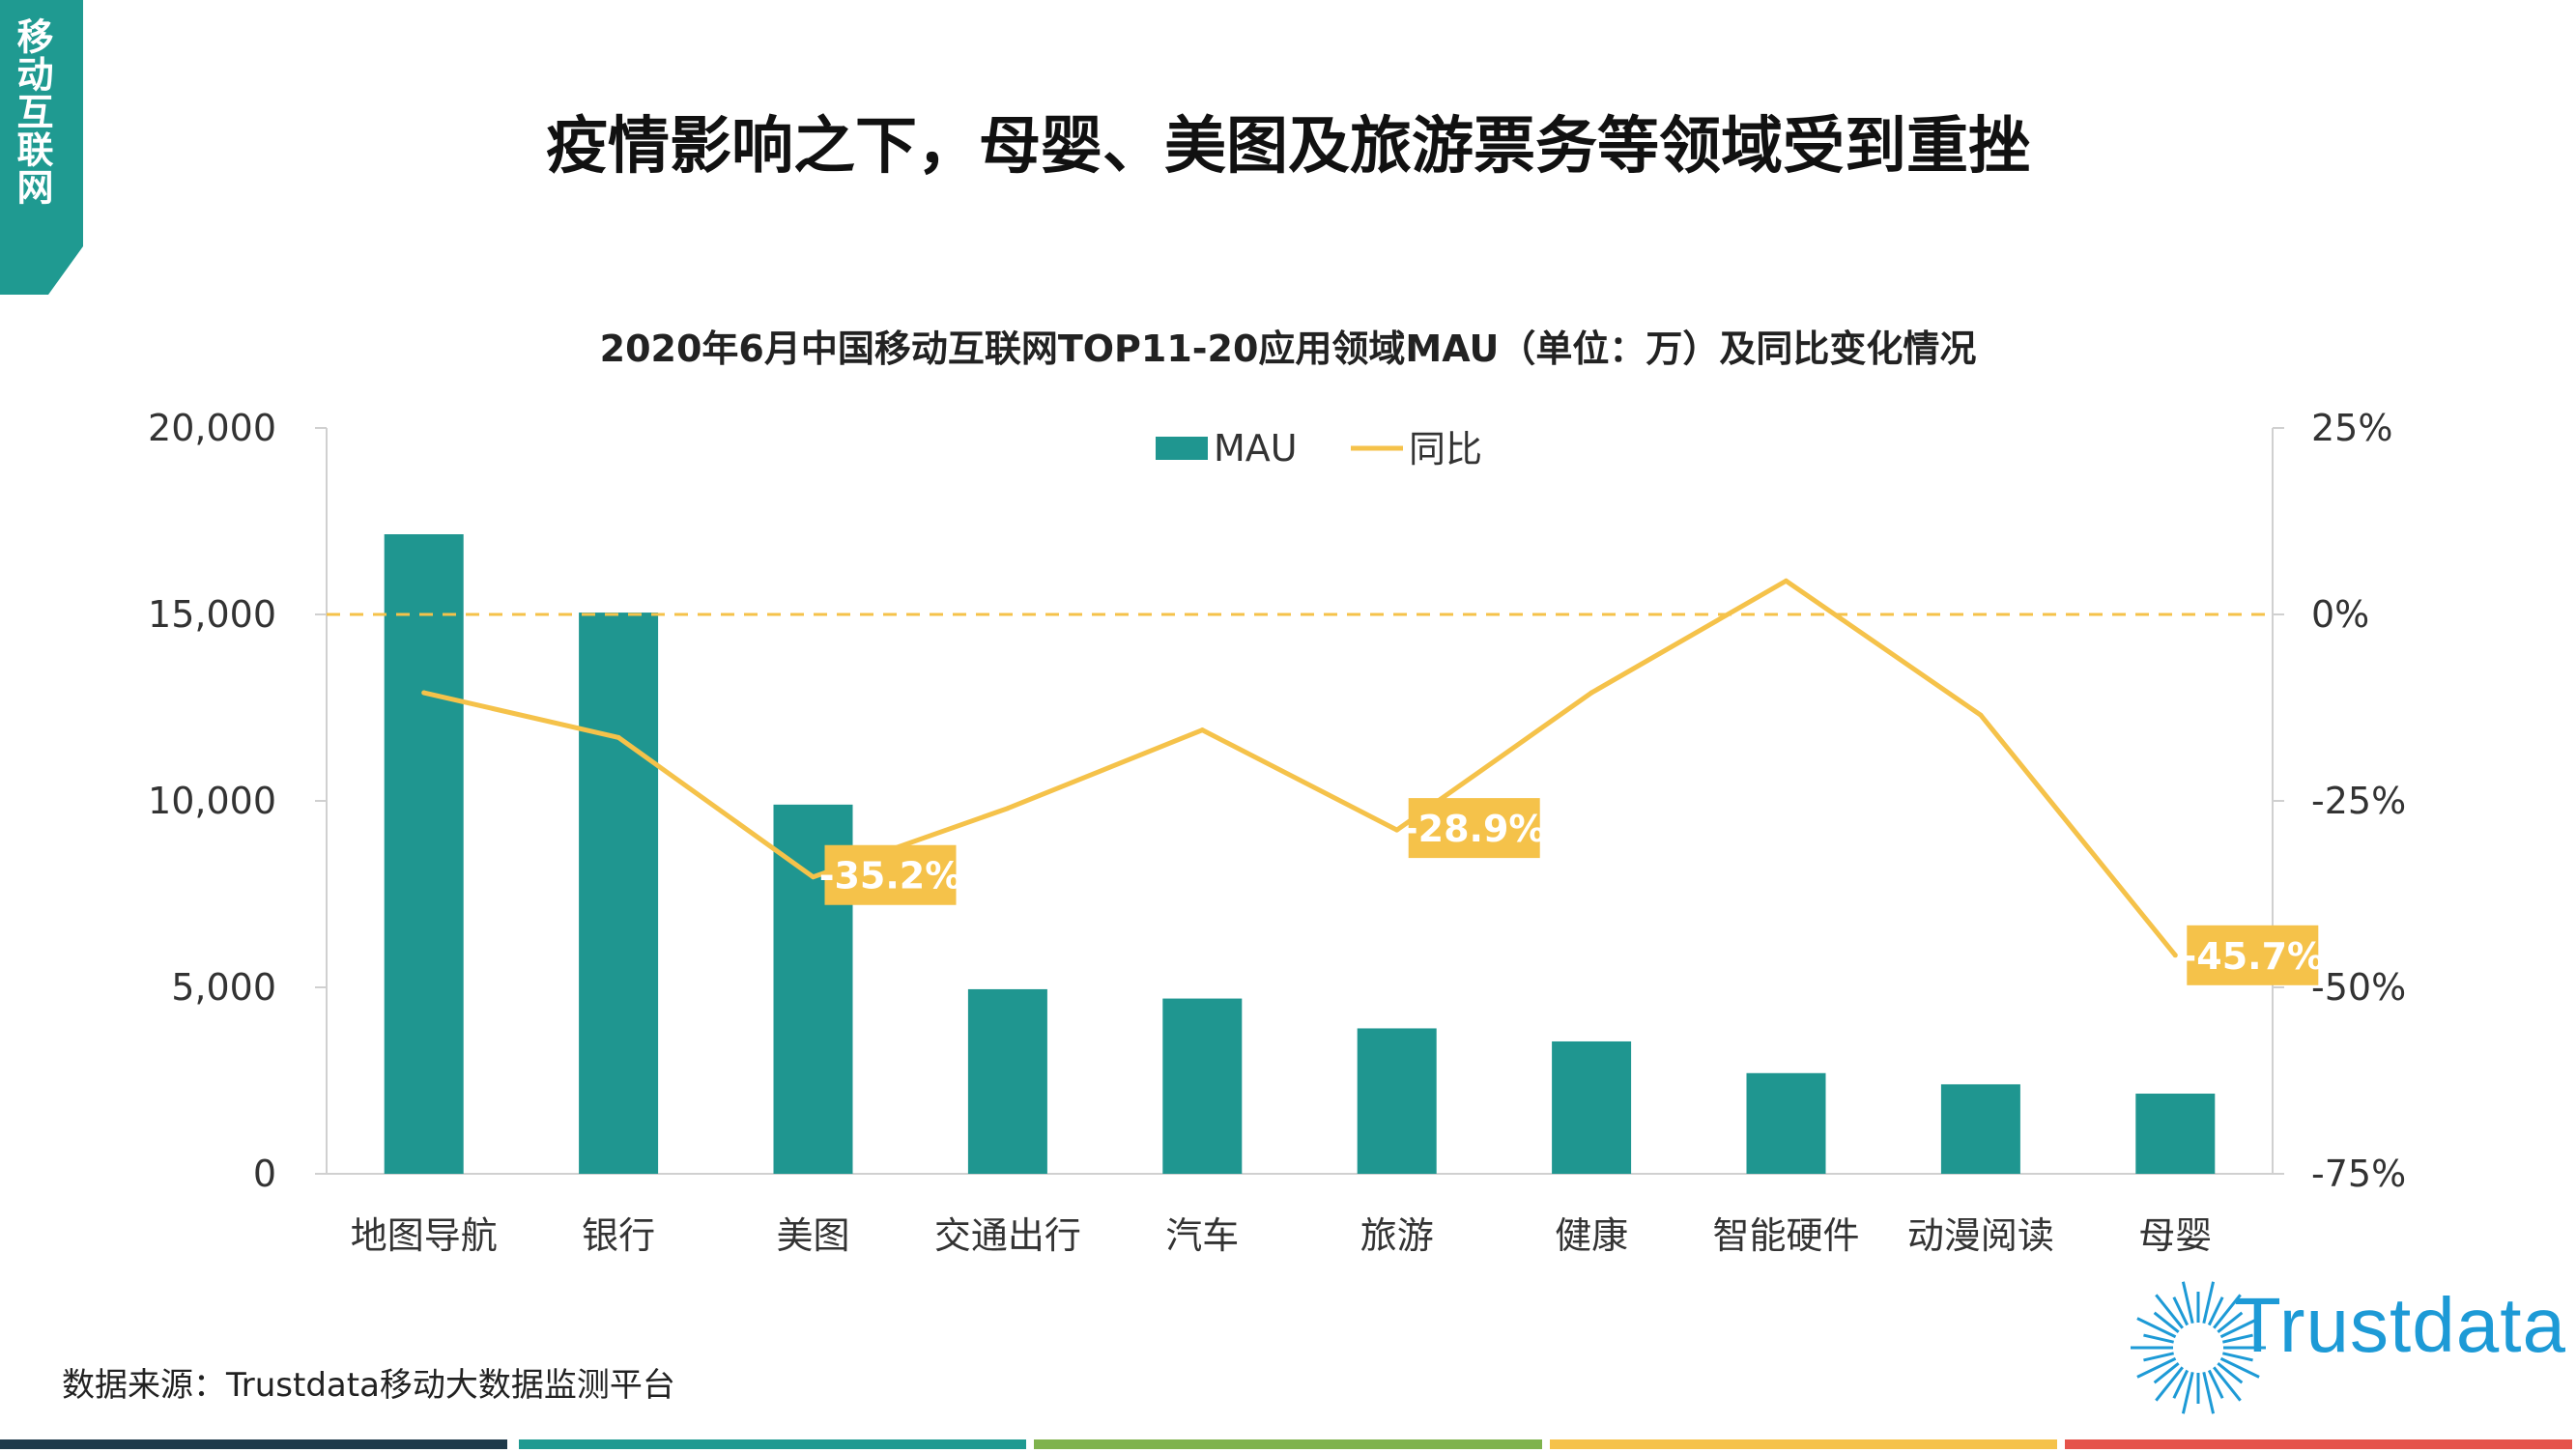 The image size is (2576, 1453). What do you see at coordinates (1592, 1107) in the screenshot?
I see `bar-健康` at bounding box center [1592, 1107].